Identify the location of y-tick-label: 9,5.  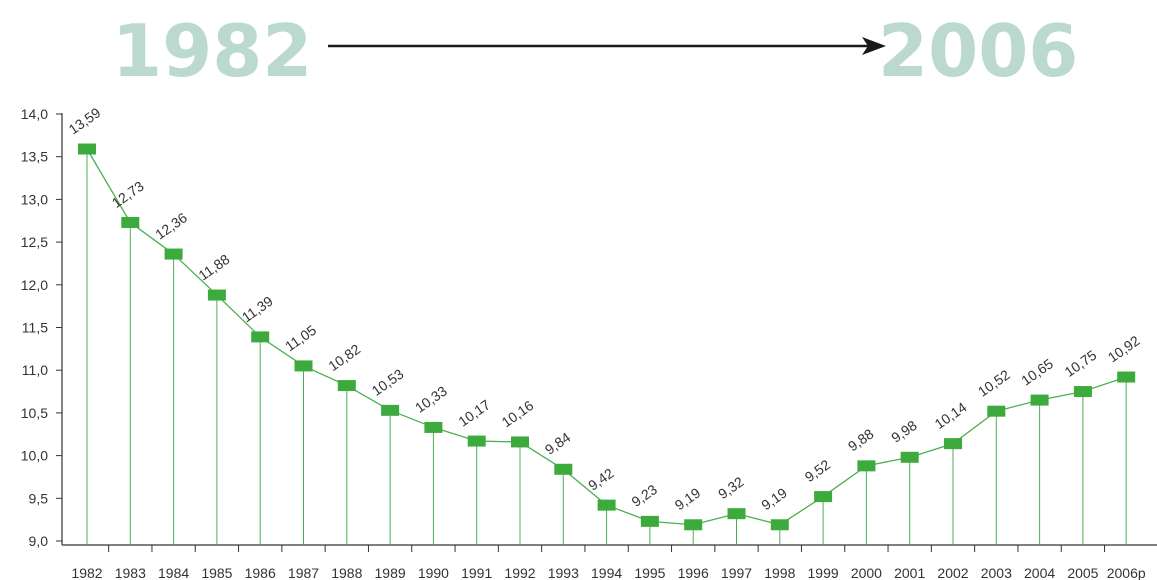
(39, 498).